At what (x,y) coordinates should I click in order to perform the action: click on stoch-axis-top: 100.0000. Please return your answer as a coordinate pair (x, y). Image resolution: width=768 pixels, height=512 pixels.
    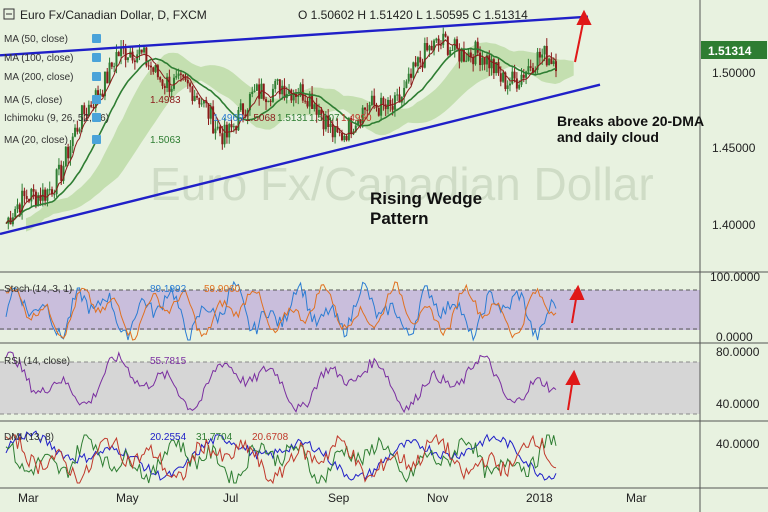
    Looking at the image, I should click on (735, 277).